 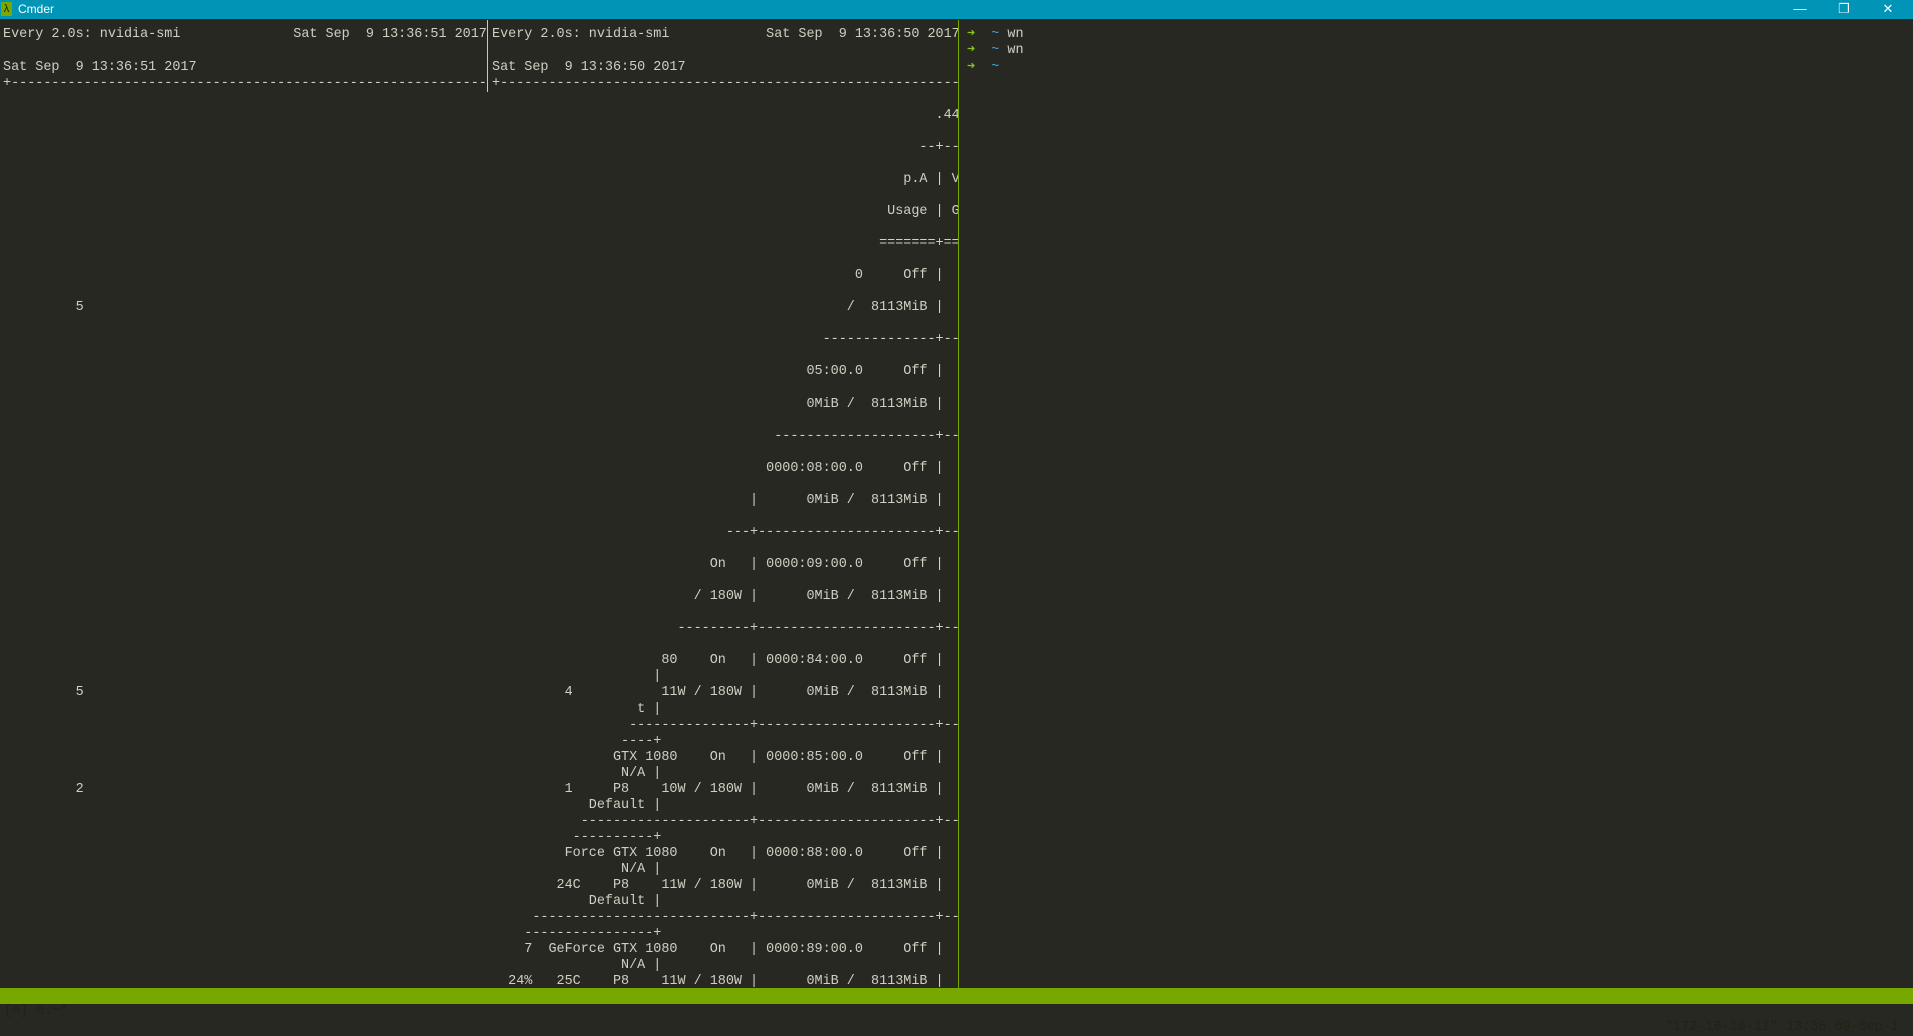 What do you see at coordinates (1800, 8) in the screenshot?
I see `minimize-button: —` at bounding box center [1800, 8].